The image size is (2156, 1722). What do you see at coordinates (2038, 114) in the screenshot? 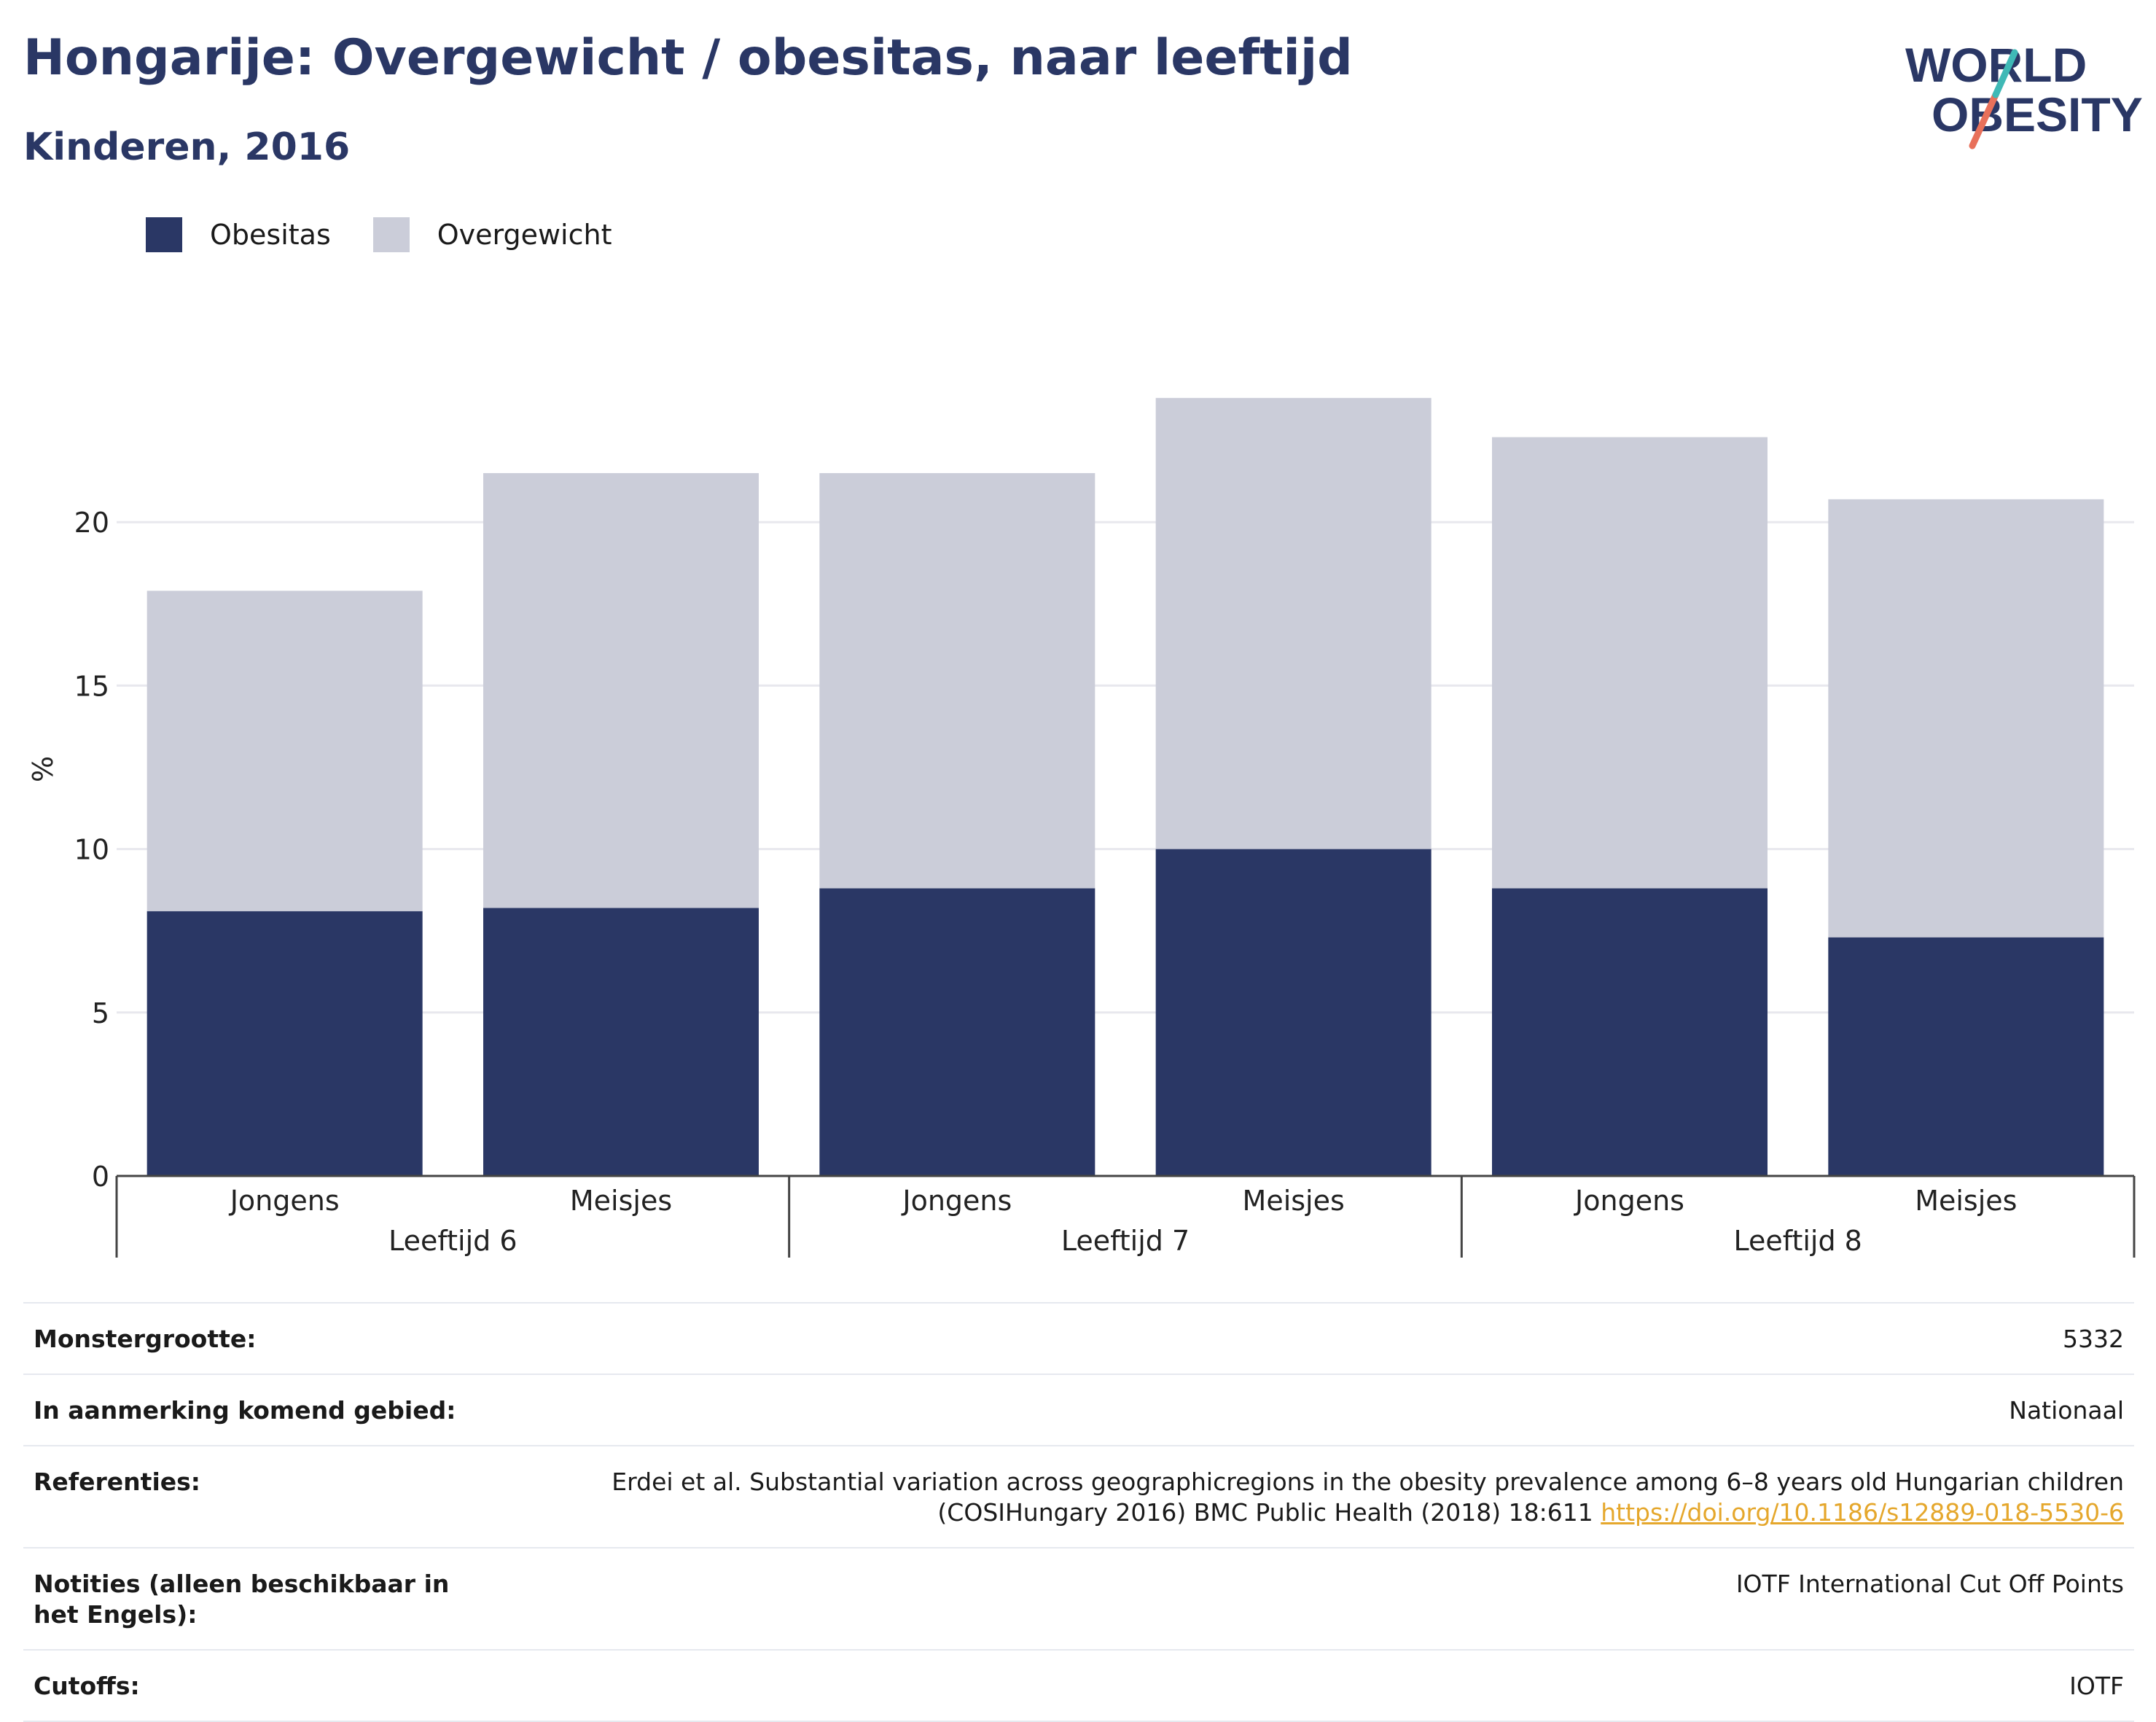
I see `logo-line2: OBESITY` at bounding box center [2038, 114].